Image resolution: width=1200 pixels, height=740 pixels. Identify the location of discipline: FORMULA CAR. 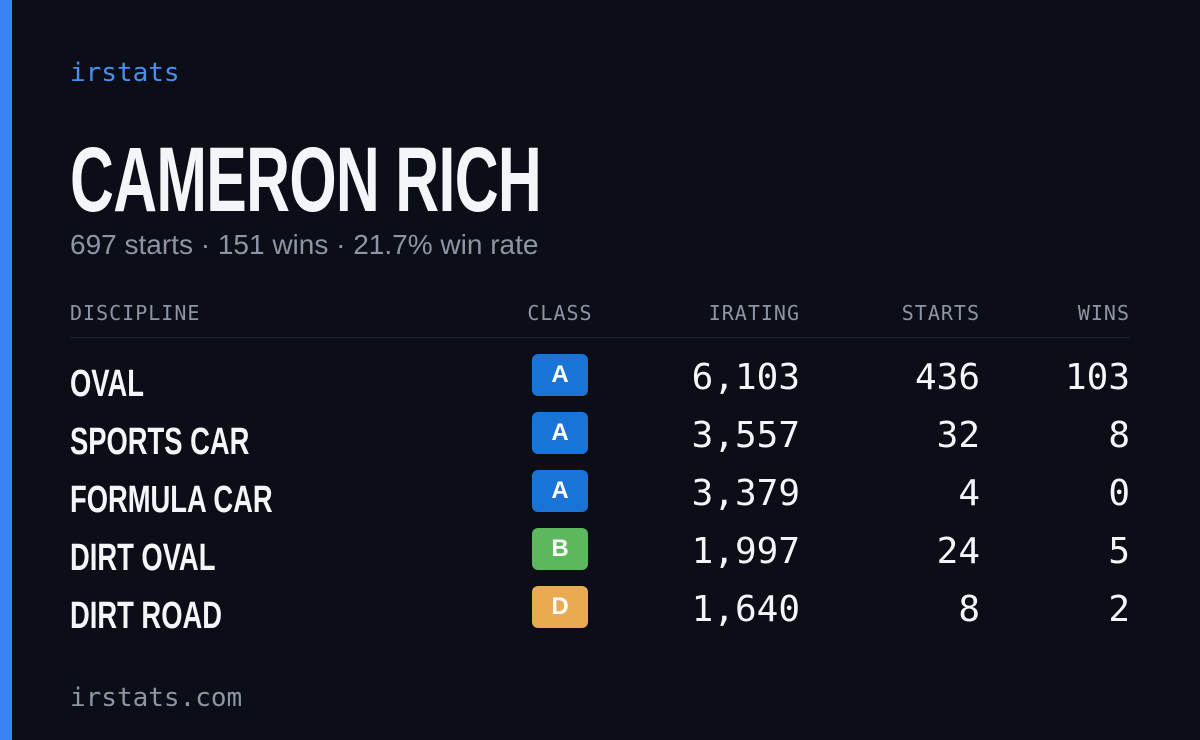
(171, 500).